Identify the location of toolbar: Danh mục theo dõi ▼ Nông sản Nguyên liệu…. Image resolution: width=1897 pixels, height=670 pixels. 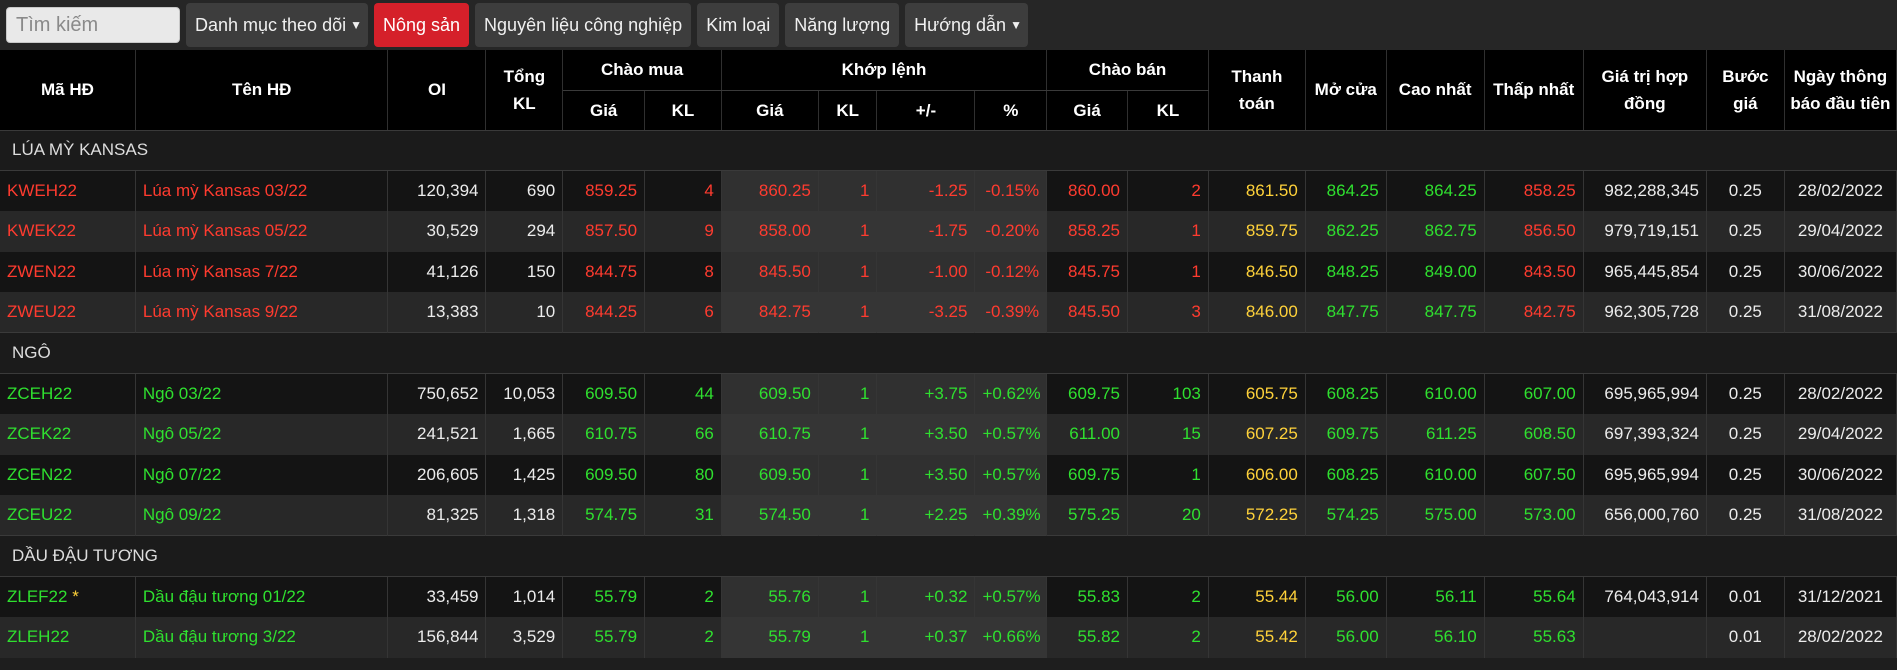
(948, 25).